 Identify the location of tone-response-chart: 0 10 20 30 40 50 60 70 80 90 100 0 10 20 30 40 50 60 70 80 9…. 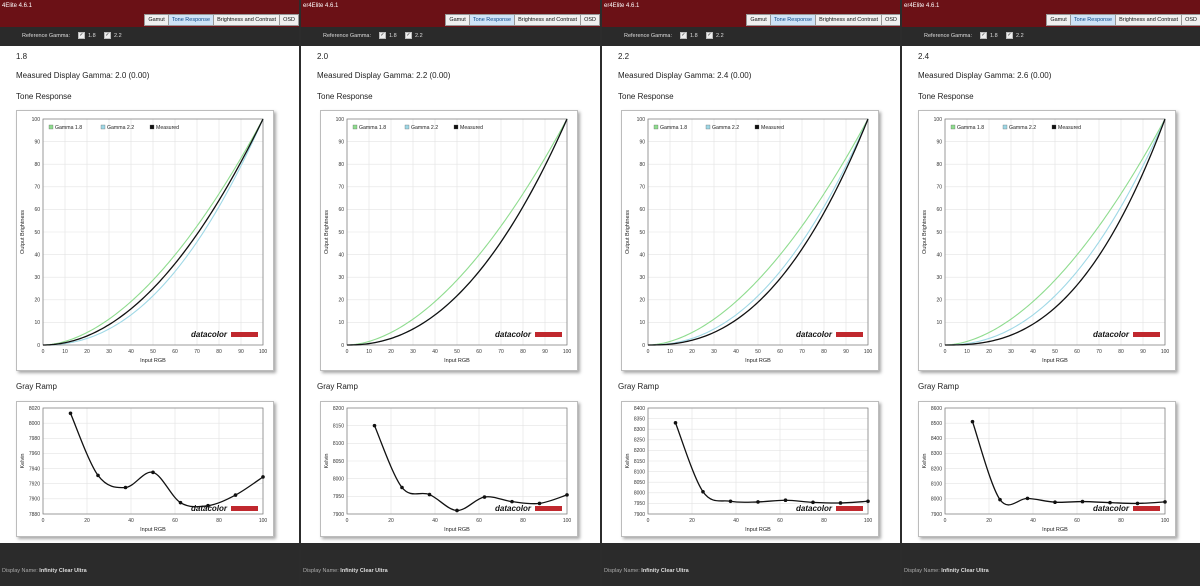
(750, 240).